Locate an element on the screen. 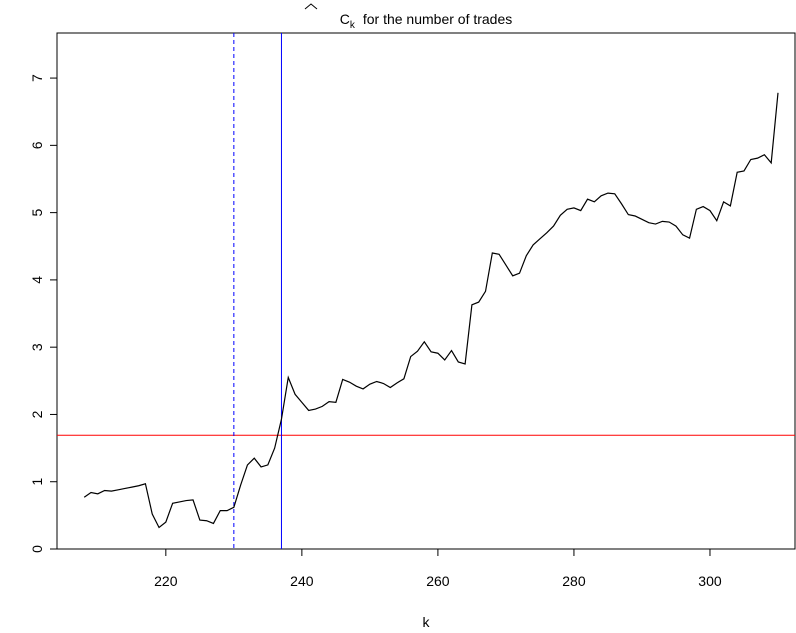  x-tick-label: 300 is located at coordinates (710, 581).